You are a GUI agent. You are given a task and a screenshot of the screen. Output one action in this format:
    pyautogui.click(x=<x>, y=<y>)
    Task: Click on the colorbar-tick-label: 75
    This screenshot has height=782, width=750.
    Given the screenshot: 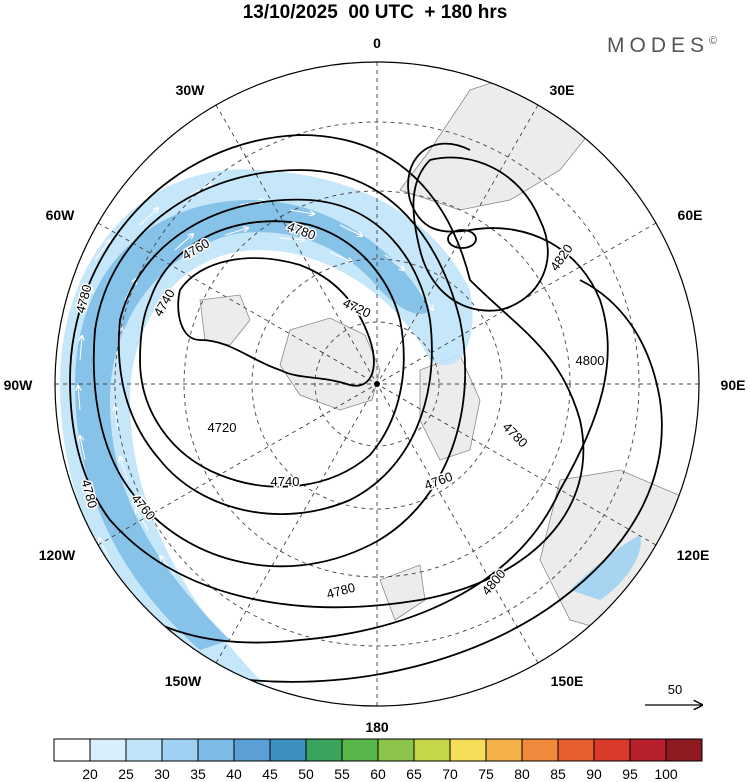 What is the action you would take?
    pyautogui.click(x=486, y=774)
    